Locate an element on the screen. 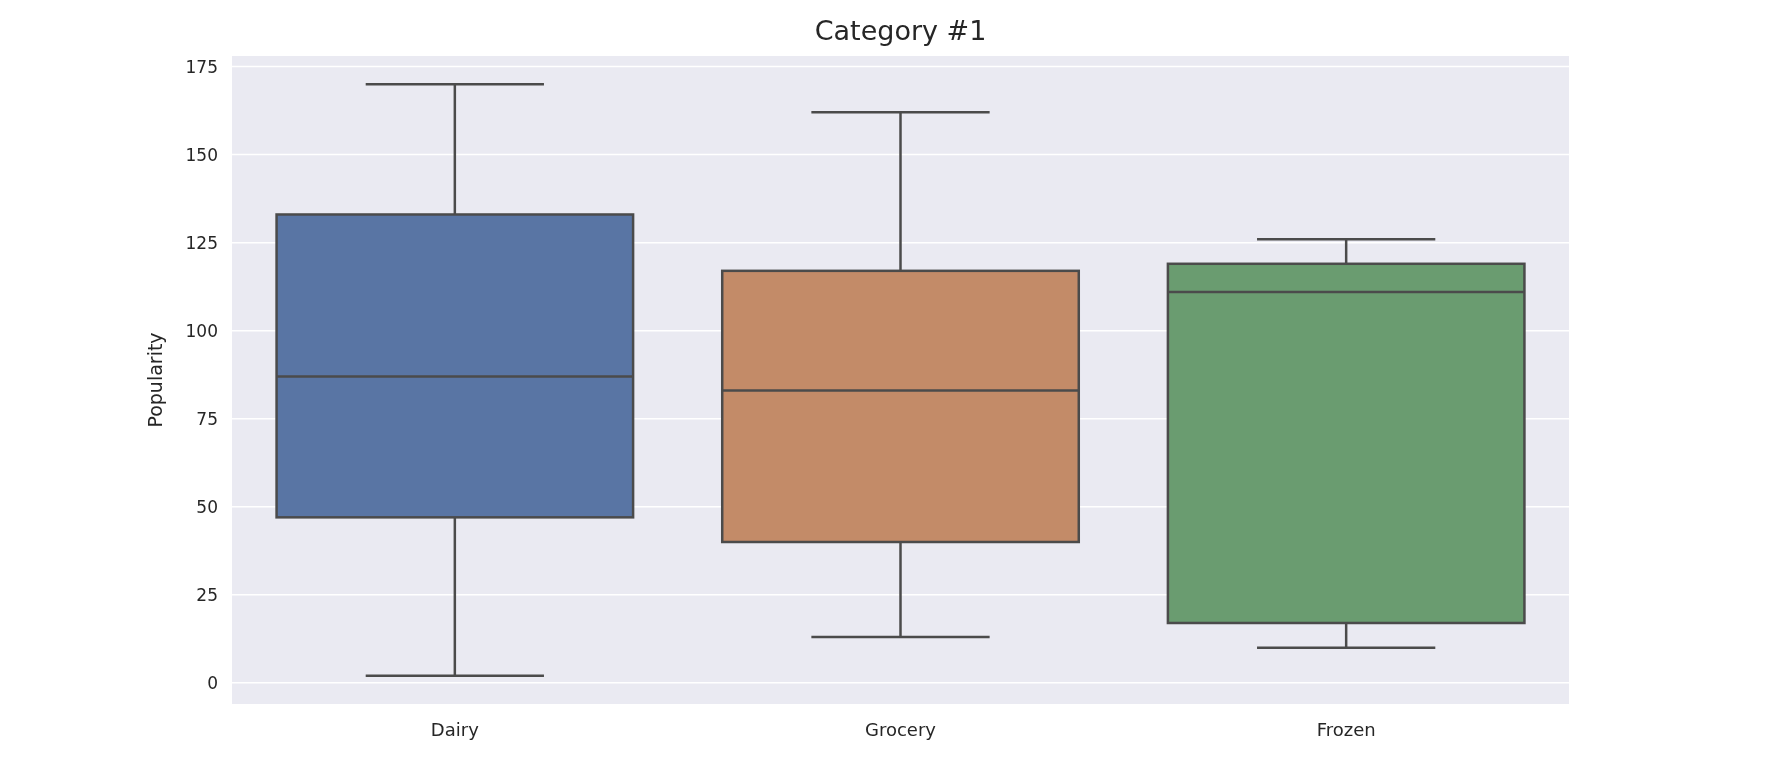 This screenshot has width=1790, height=766. x-tick-label: Grocery is located at coordinates (901, 729).